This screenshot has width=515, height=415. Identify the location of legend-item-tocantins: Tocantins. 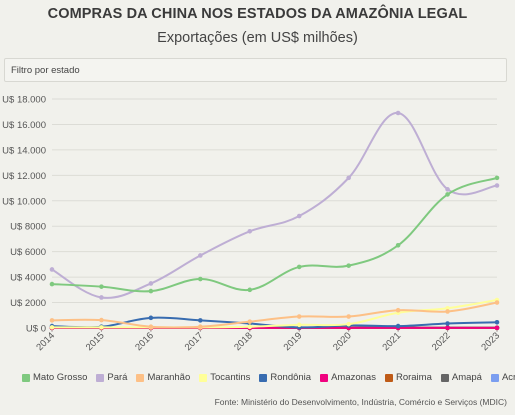
(224, 377).